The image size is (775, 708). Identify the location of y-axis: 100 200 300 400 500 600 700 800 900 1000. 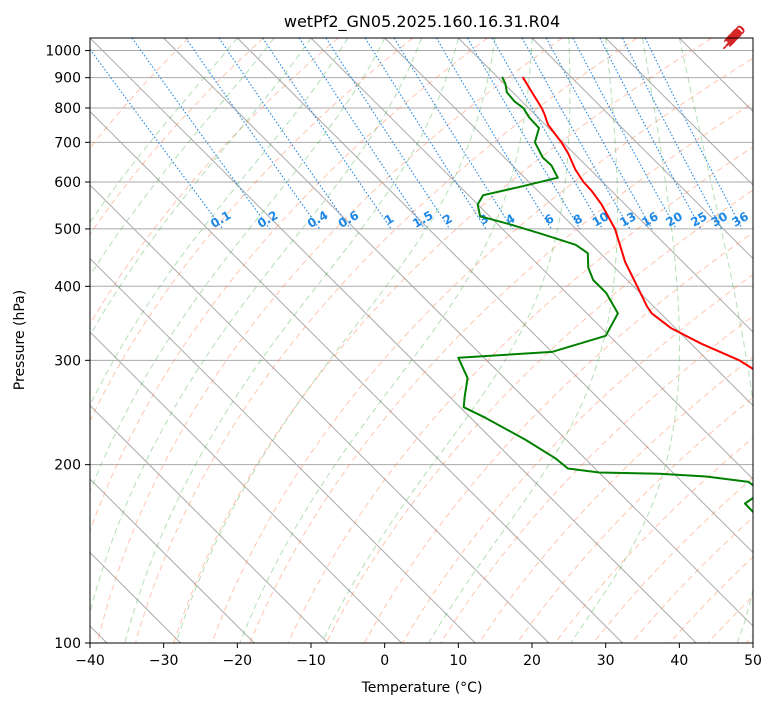
(67, 348).